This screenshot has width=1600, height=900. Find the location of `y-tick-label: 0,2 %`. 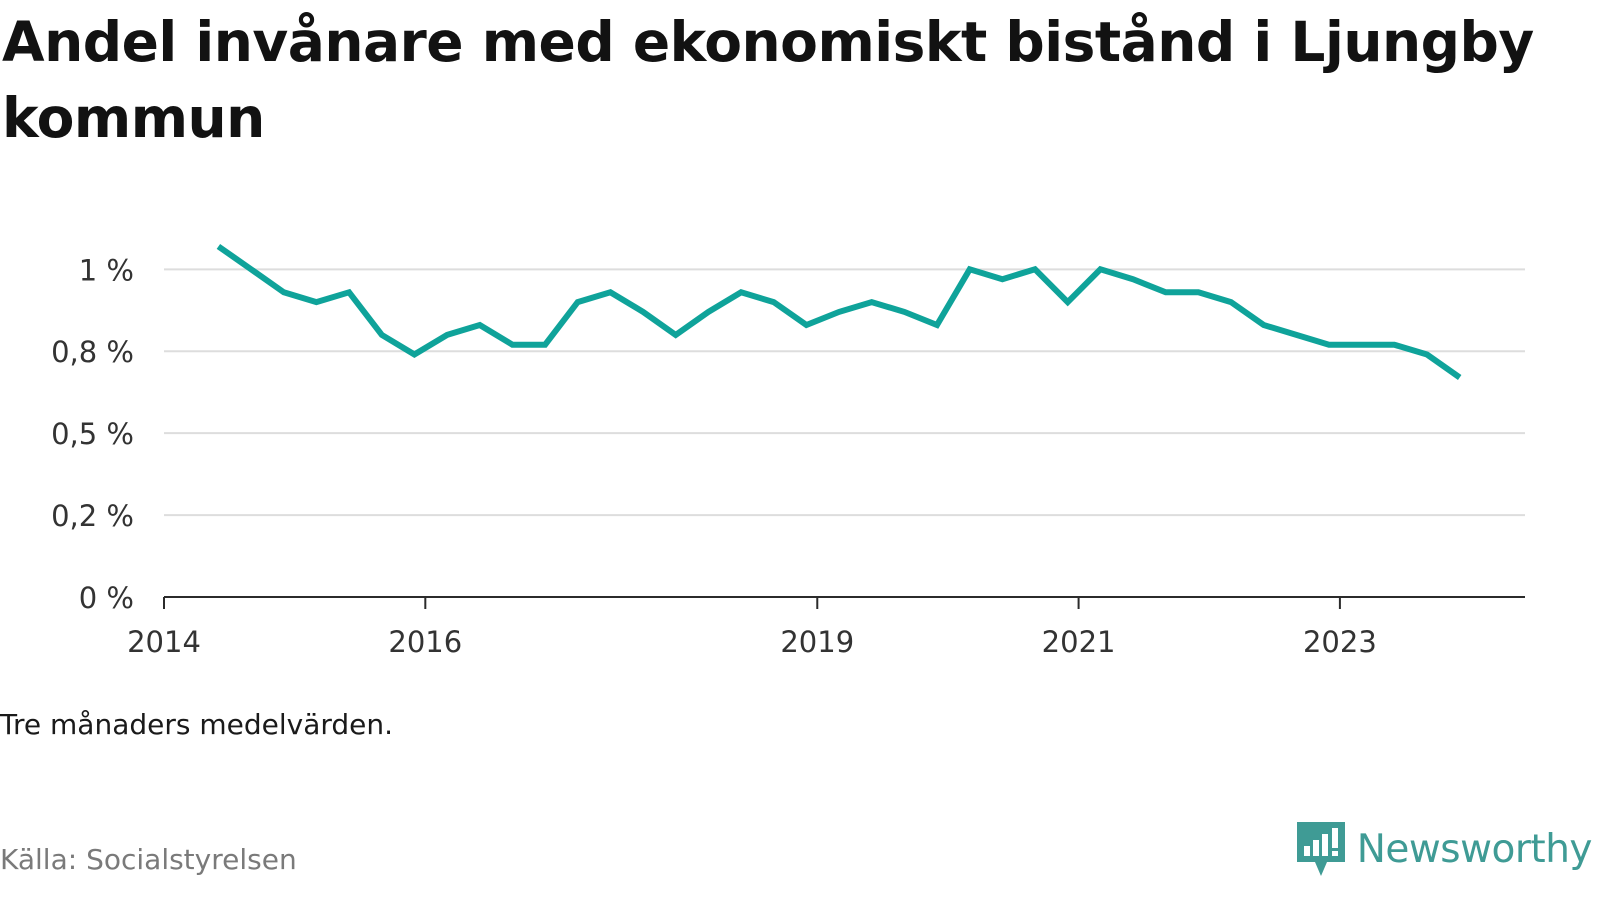

y-tick-label: 0,2 % is located at coordinates (92, 516).